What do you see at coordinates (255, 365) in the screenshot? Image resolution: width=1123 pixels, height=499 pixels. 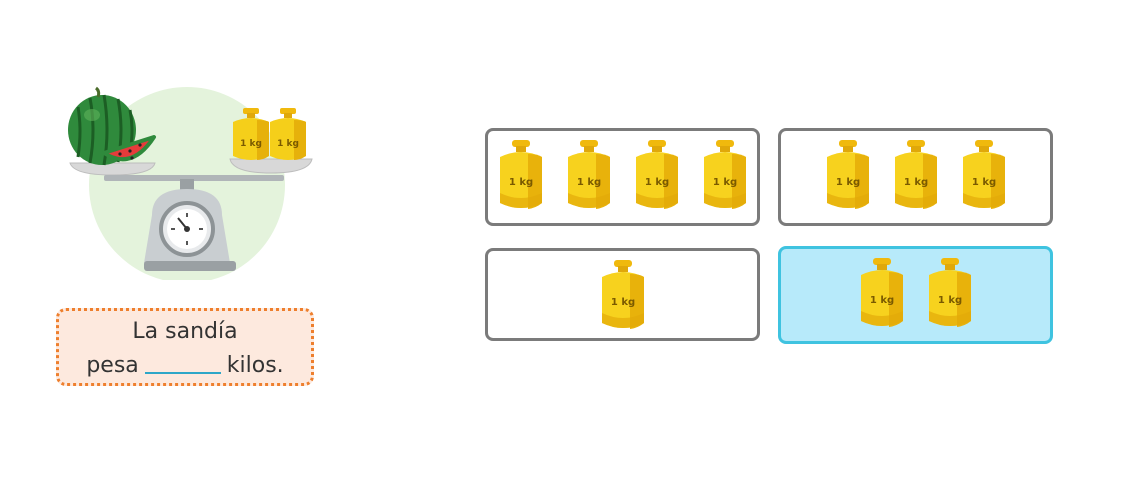 I see `sentence-post-blank: kilos.` at bounding box center [255, 365].